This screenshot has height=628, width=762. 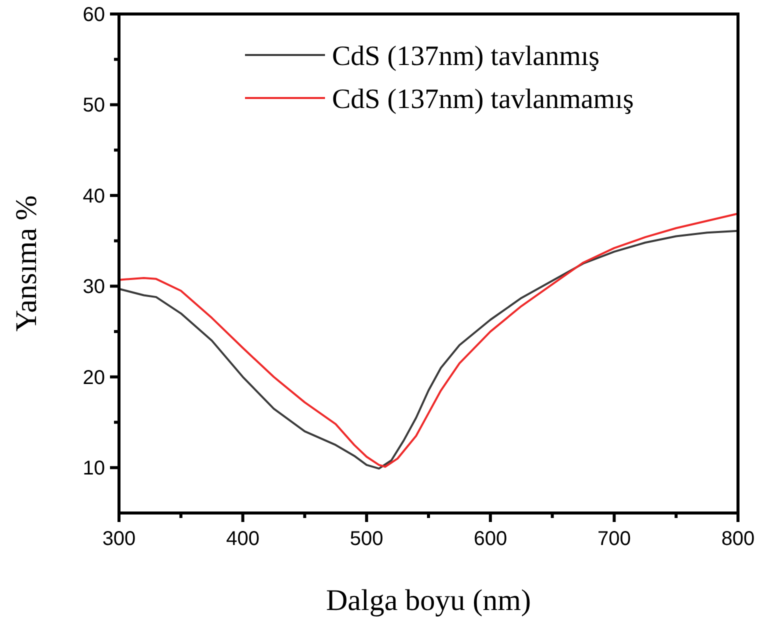 I want to click on x-axis-title: Dalga boyu (nm), so click(x=428, y=600).